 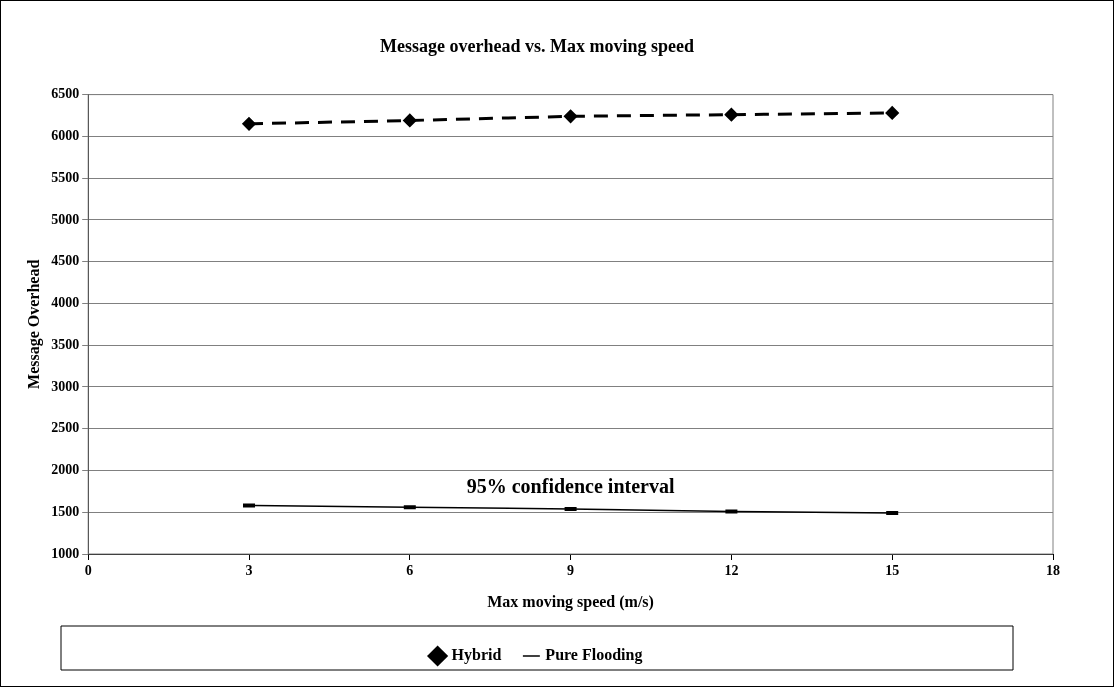 I want to click on x-tick-label: 15, so click(x=892, y=571).